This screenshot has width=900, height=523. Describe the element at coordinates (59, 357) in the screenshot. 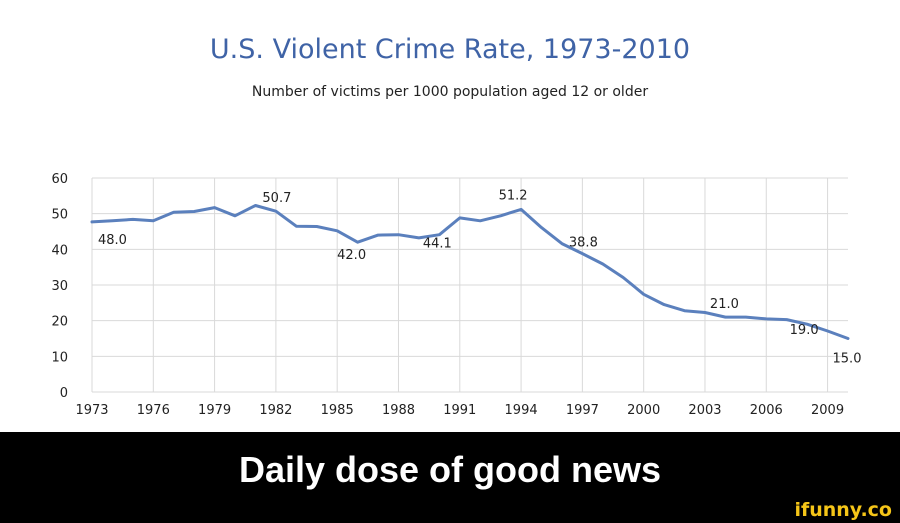

I see `y-tick-label: 10` at that location.